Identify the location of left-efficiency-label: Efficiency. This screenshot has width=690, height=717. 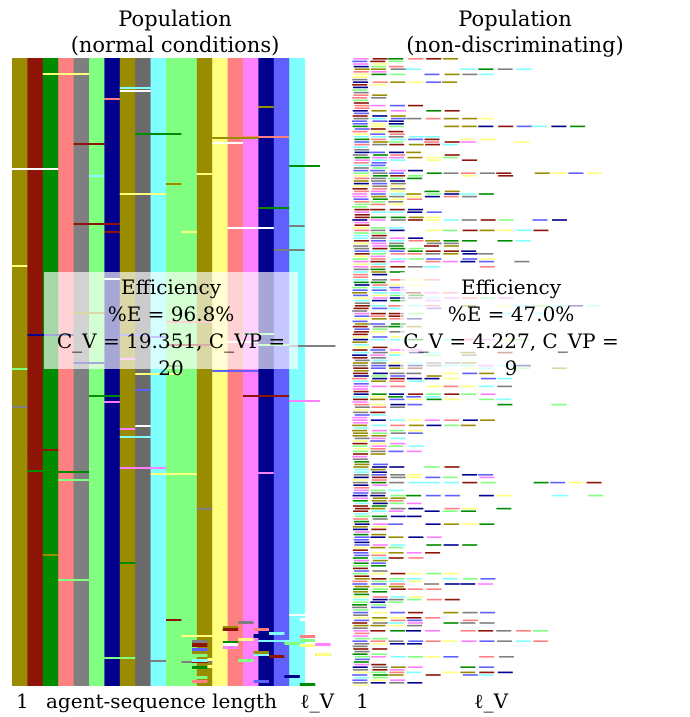
(171, 287).